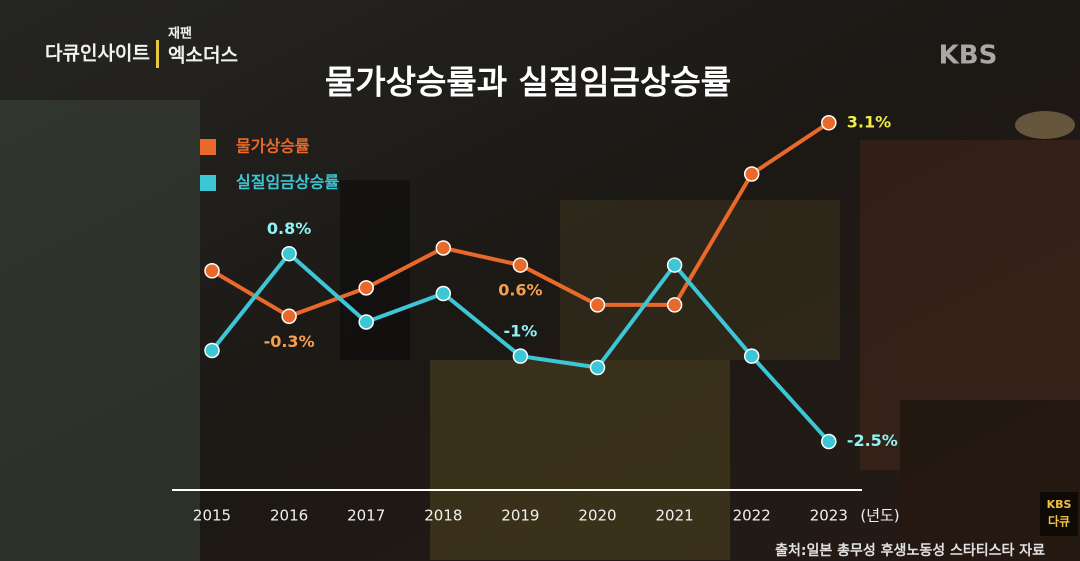 The height and width of the screenshot is (561, 1080). I want to click on badge-box, so click(1059, 514).